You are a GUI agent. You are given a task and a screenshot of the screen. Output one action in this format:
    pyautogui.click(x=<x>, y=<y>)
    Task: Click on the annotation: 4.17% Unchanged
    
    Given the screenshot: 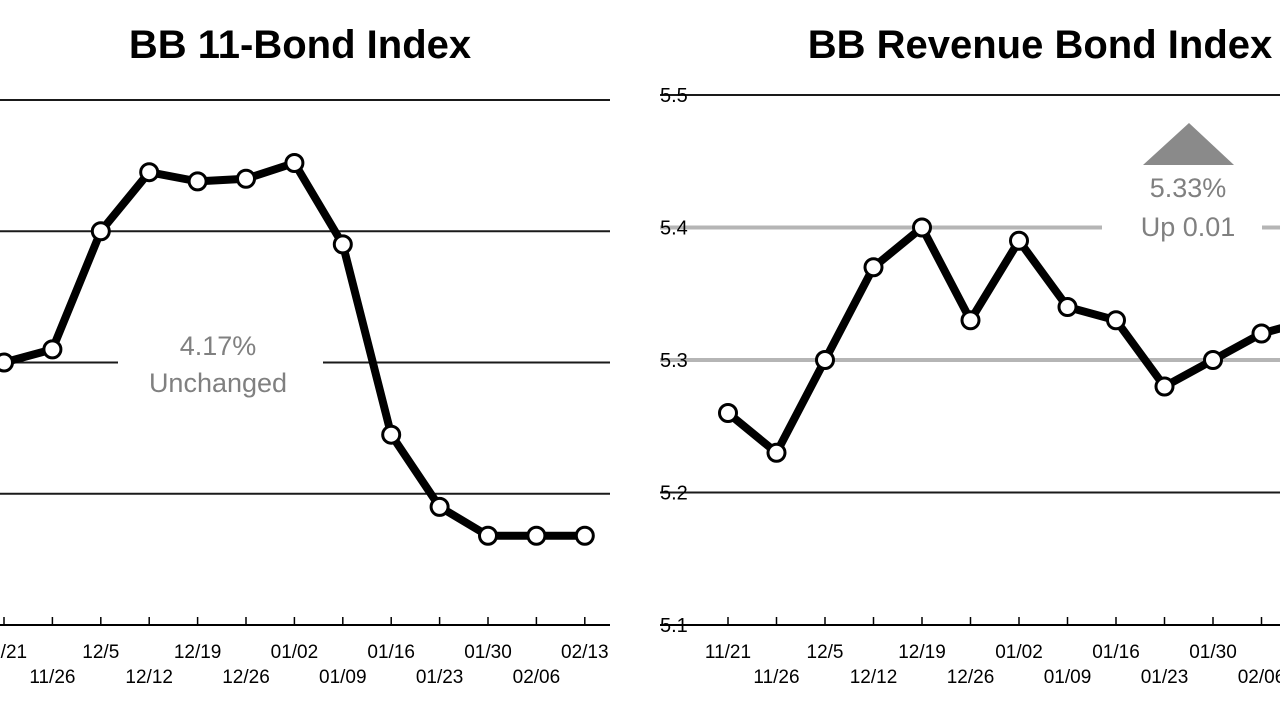 What is the action you would take?
    pyautogui.click(x=218, y=364)
    